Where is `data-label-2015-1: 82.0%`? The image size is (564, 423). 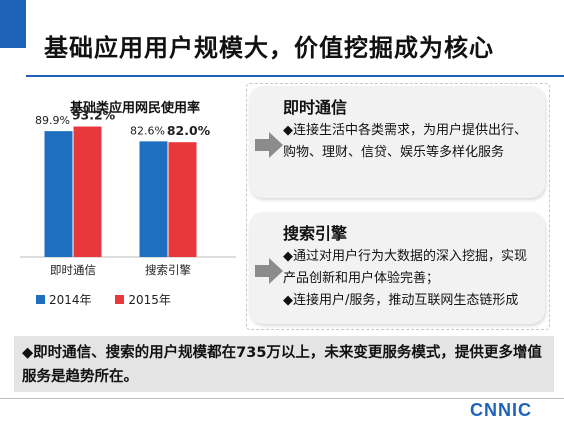
data-label-2015-1: 82.0% is located at coordinates (189, 130).